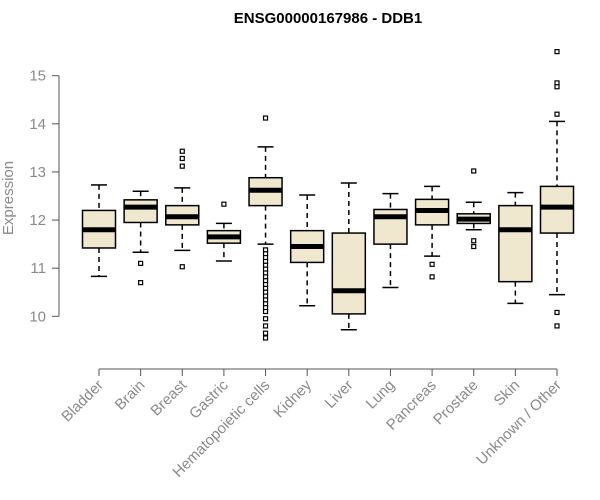 The width and height of the screenshot is (600, 500). I want to click on x-tick-label: Liver, so click(339, 394).